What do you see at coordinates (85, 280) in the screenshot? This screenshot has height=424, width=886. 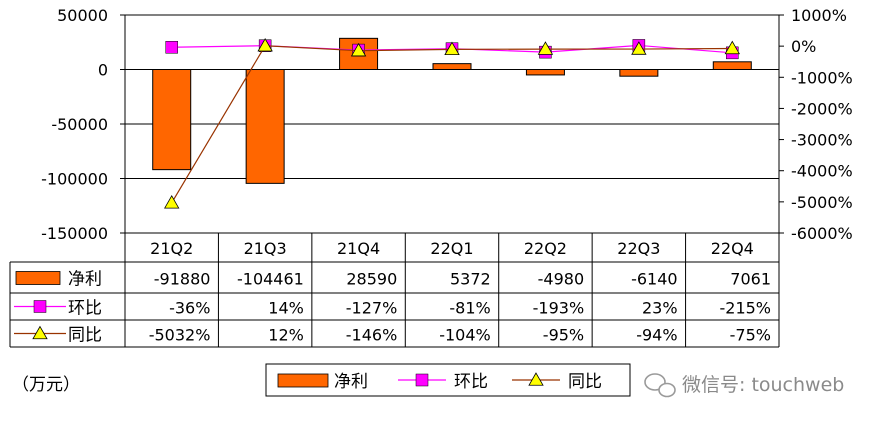 I see `row-series-name: 净利` at bounding box center [85, 280].